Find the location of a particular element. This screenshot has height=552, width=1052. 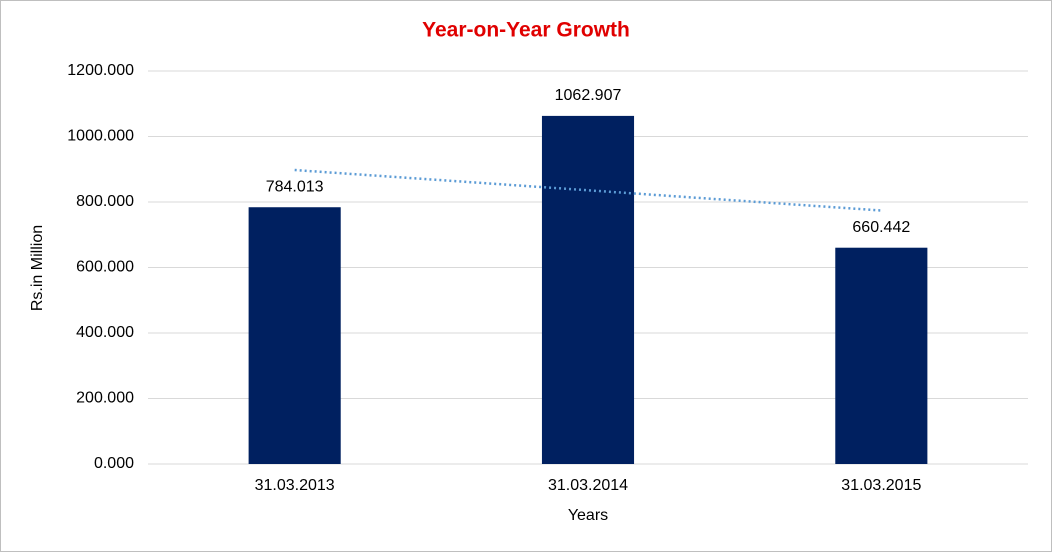

x-tick-label: 31.03.2013 is located at coordinates (295, 485).